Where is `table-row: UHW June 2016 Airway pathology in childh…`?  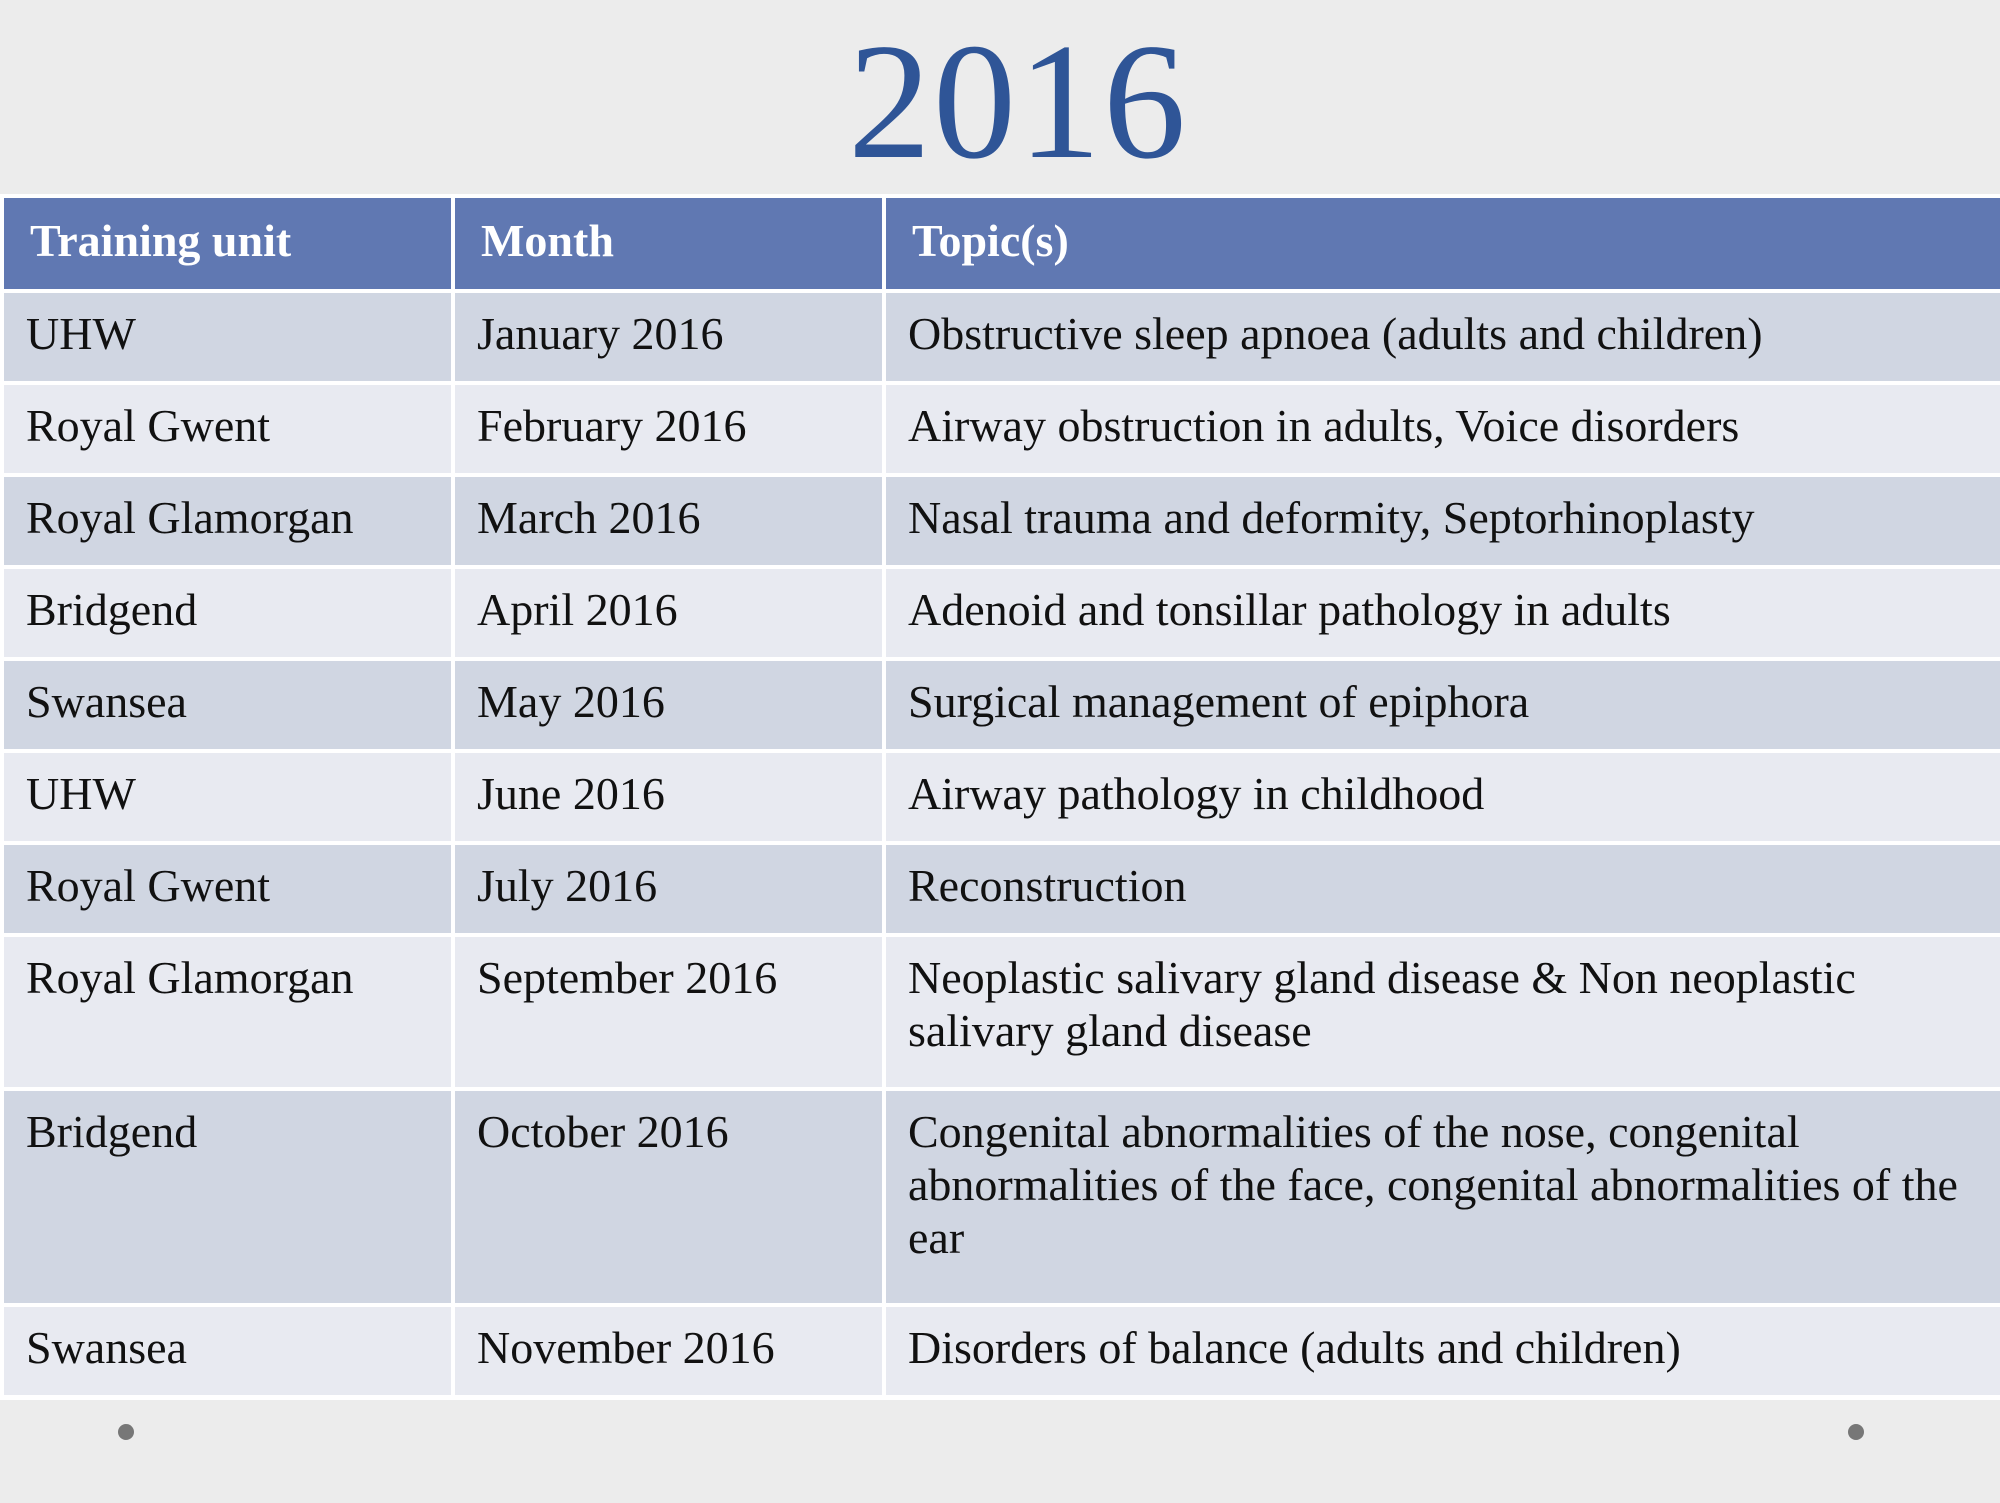 table-row: UHW June 2016 Airway pathology in childh… is located at coordinates (1000, 797).